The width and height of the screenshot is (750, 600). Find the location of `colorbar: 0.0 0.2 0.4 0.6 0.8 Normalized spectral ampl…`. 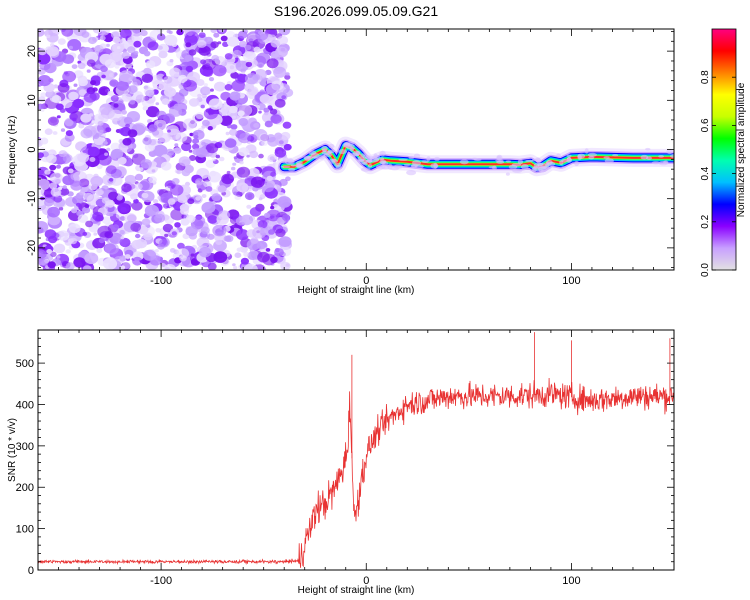

colorbar: 0.0 0.2 0.4 0.6 0.8 Normalized spectral ampl… is located at coordinates (723, 152).